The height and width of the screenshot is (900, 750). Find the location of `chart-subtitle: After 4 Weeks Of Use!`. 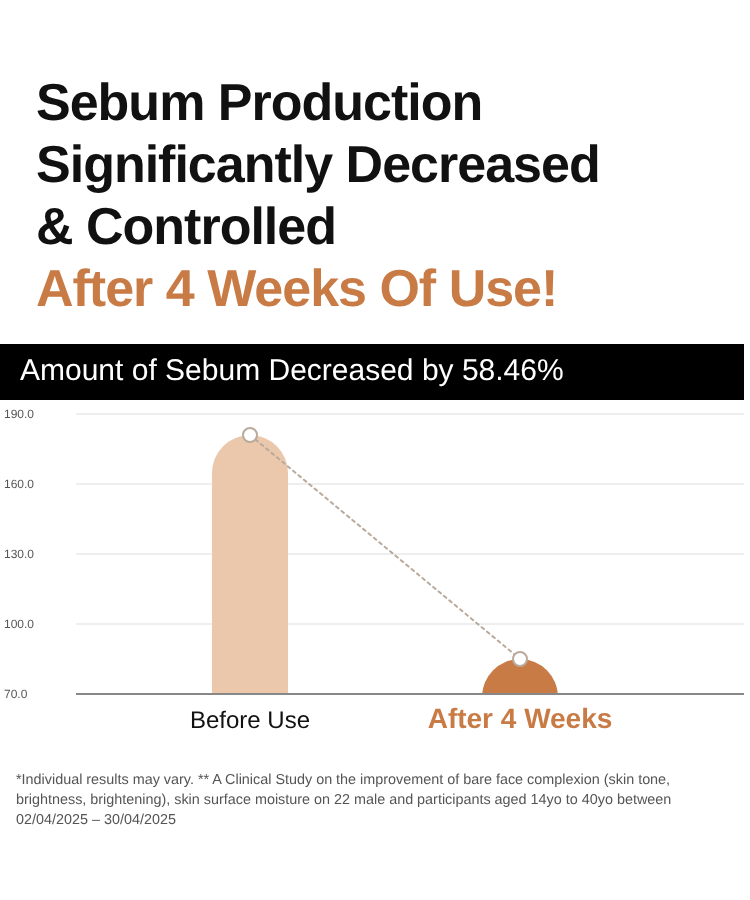

chart-subtitle: After 4 Weeks Of Use! is located at coordinates (298, 289).